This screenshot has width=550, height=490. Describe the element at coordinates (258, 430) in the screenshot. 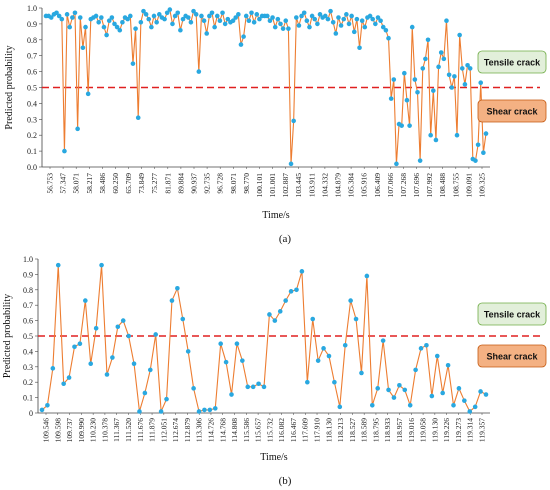

I see `x-tick-label: 115.657` at that location.